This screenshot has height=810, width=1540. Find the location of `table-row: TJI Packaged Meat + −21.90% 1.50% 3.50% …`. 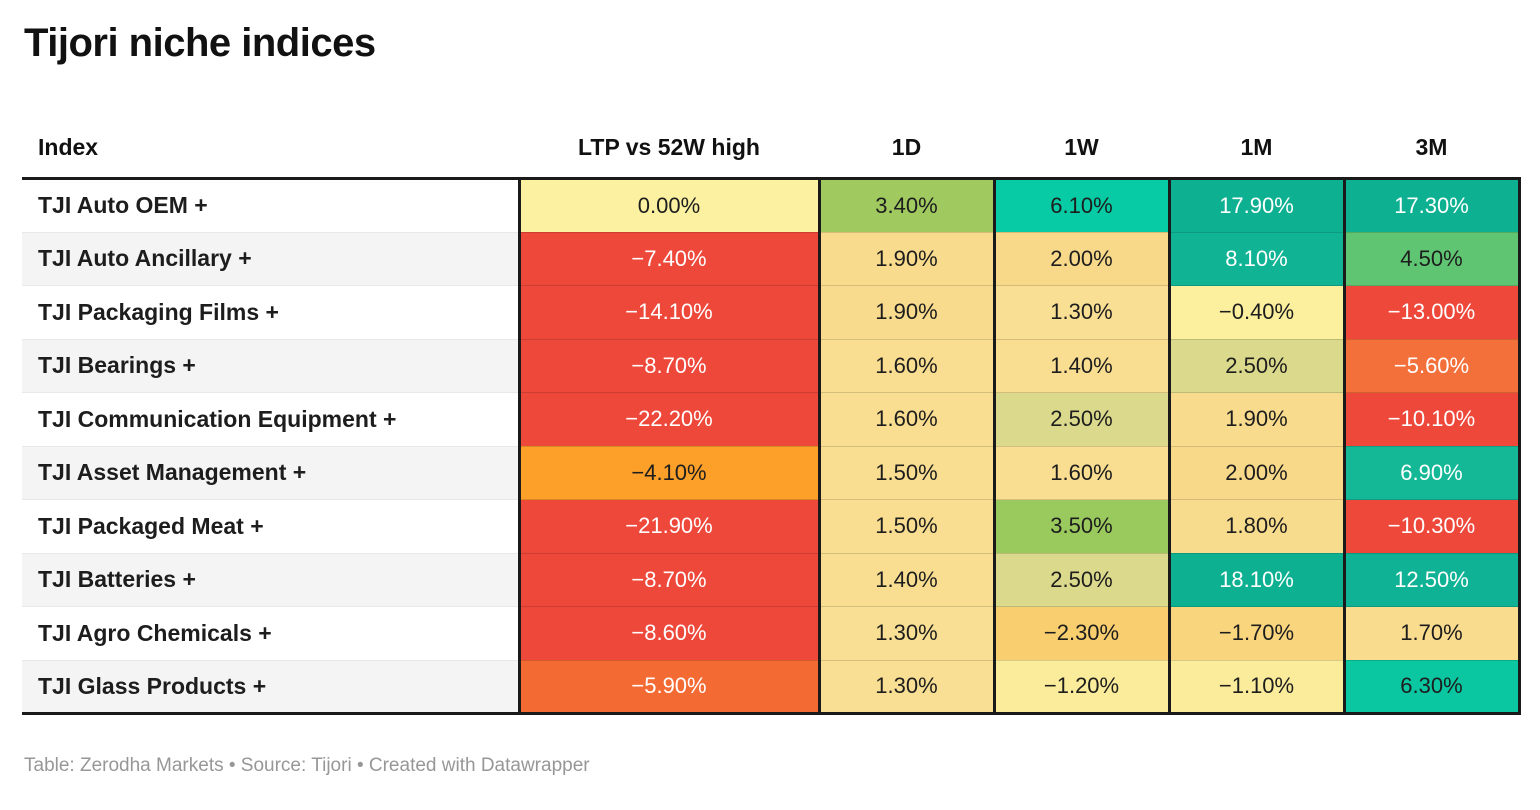

table-row: TJI Packaged Meat + −21.90% 1.50% 3.50% … is located at coordinates (771, 526).